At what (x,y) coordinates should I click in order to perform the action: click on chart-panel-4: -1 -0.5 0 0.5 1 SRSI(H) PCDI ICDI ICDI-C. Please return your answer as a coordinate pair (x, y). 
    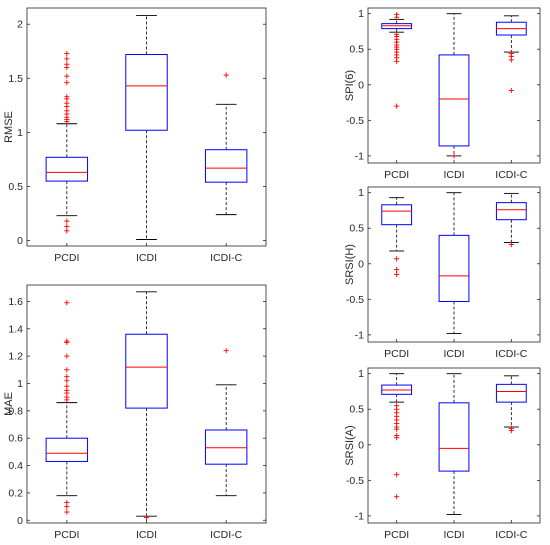
    Looking at the image, I should click on (442, 273).